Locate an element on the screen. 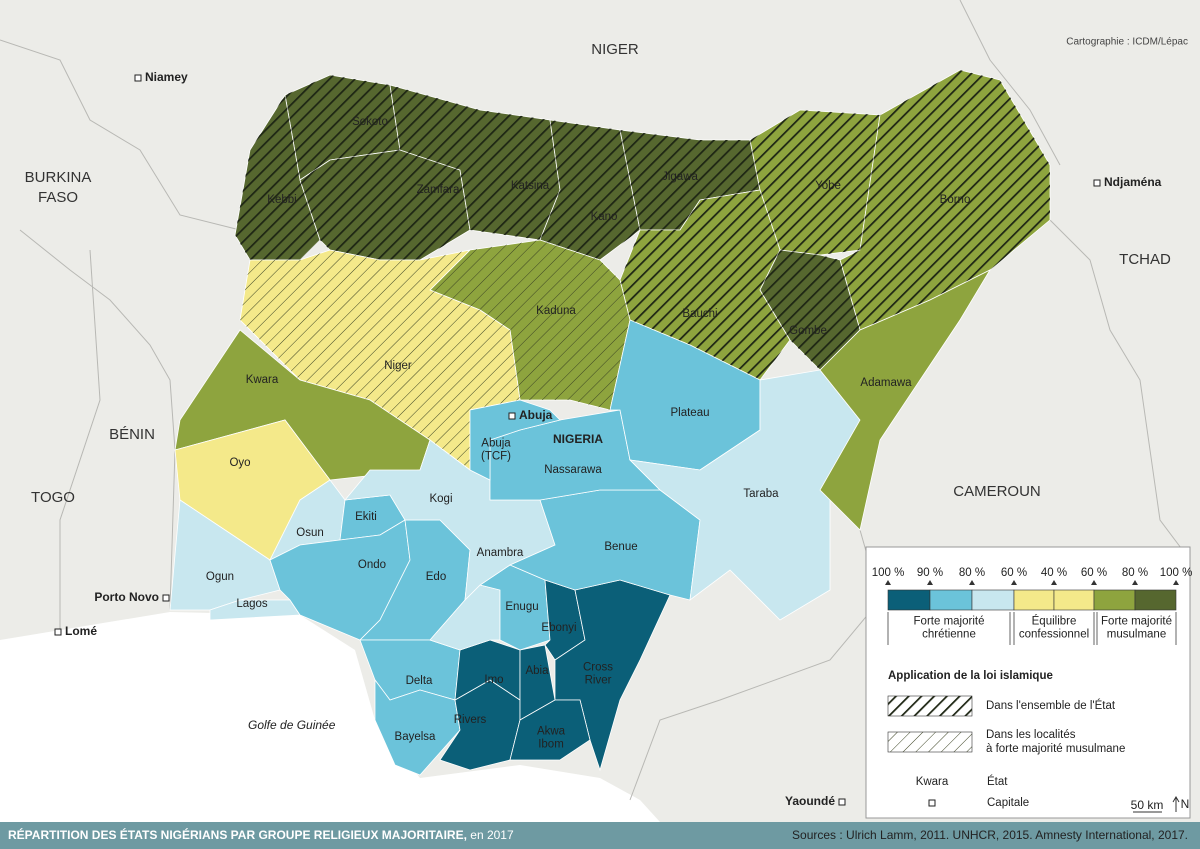 The image size is (1200, 849). law-label: à forte majorité musulmane is located at coordinates (1055, 749).